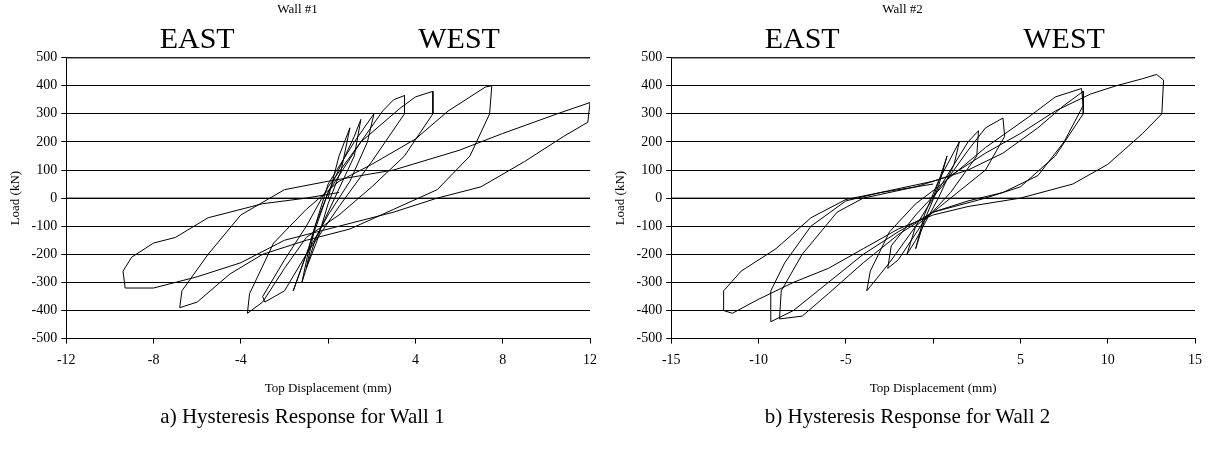  I want to click on x-tick-label: 4, so click(415, 359).